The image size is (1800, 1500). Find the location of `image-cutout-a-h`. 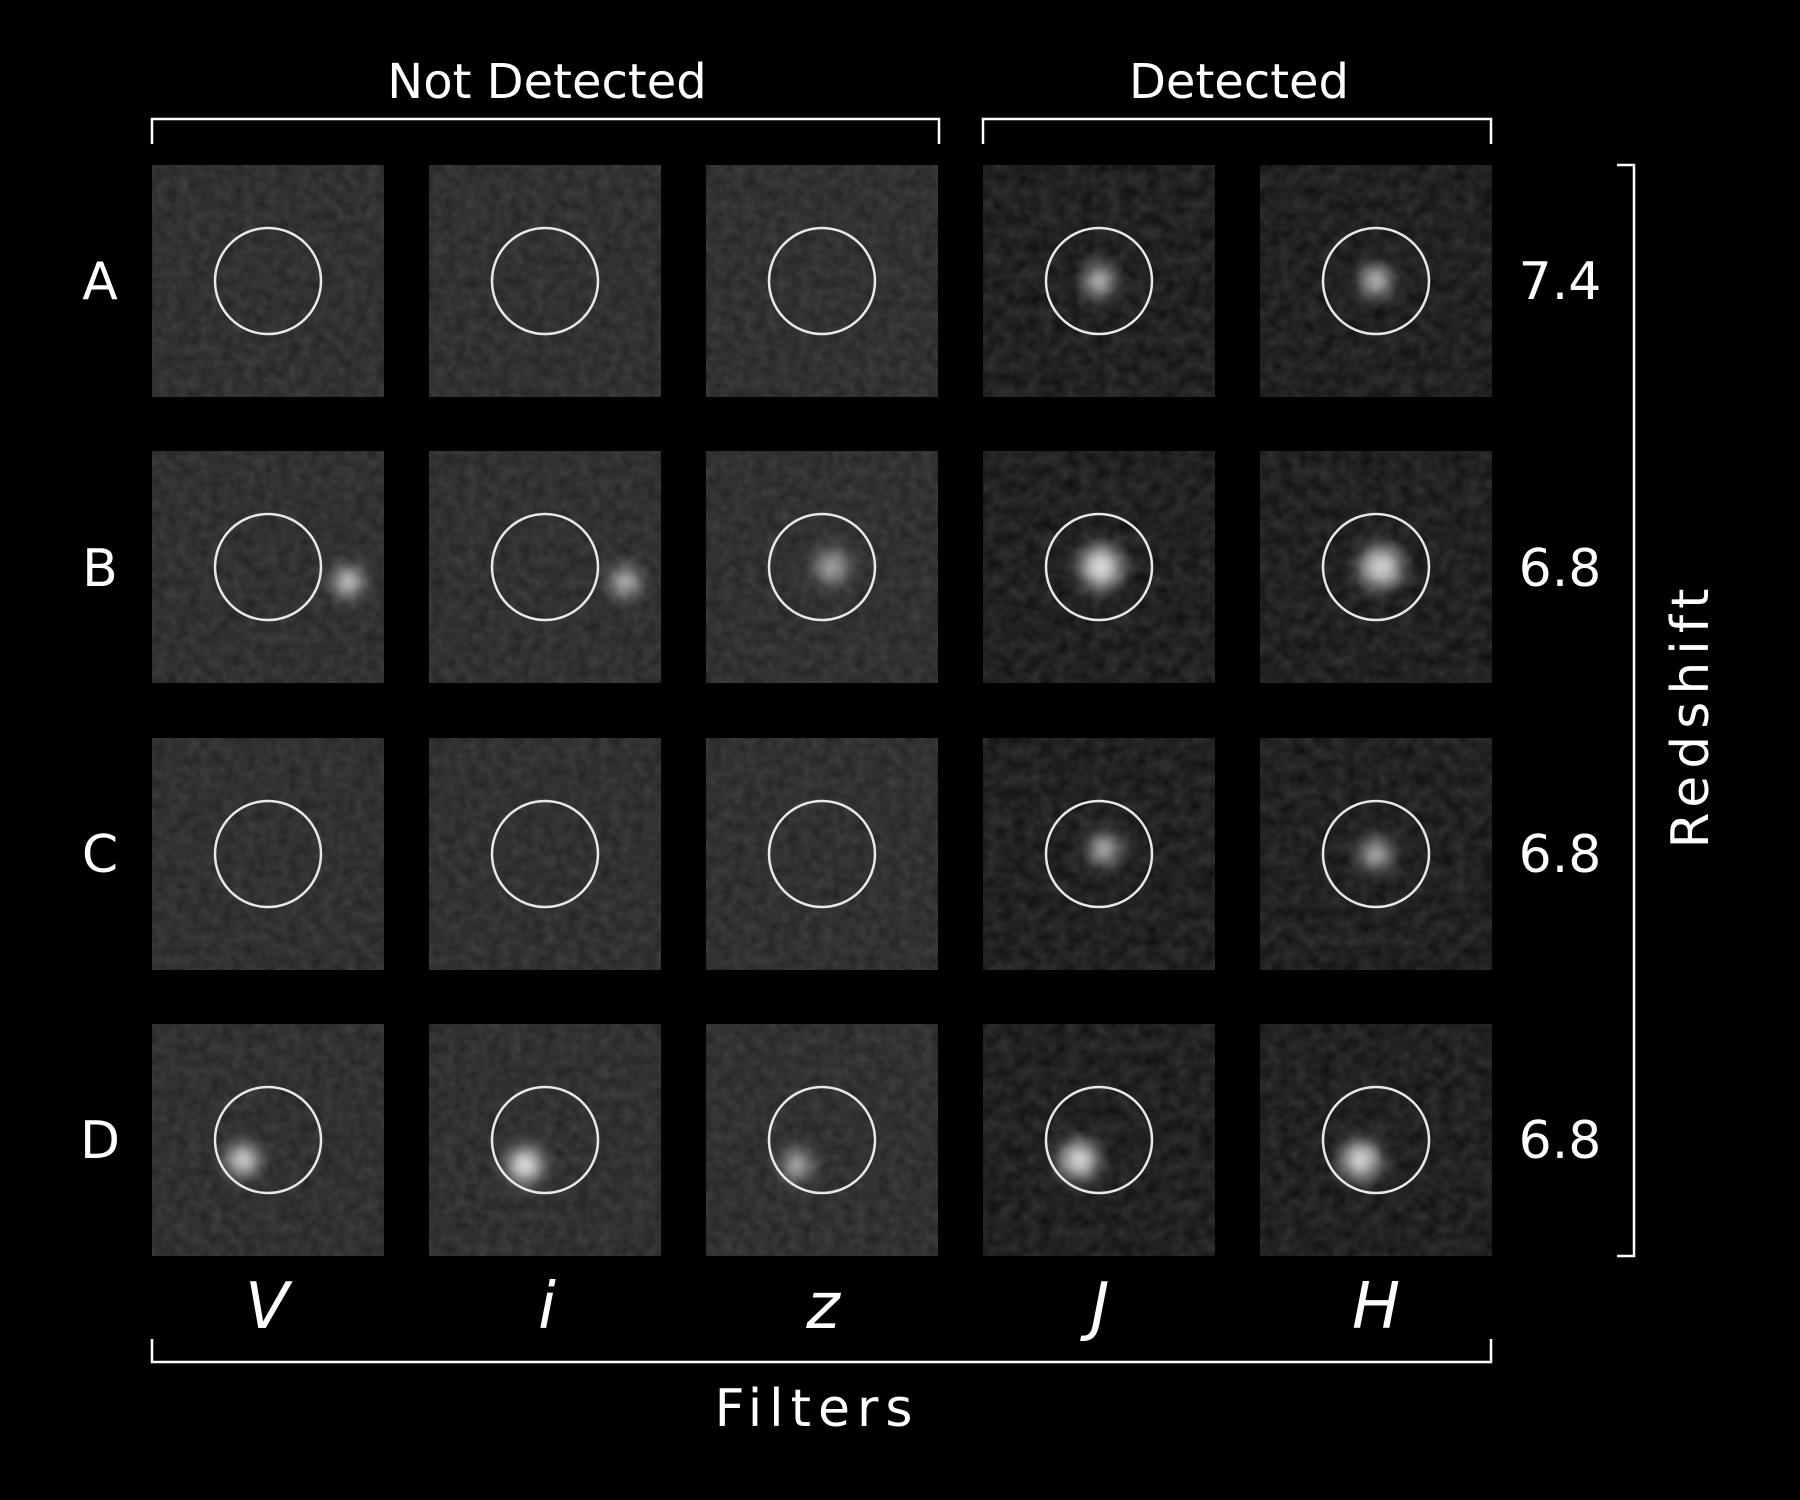

image-cutout-a-h is located at coordinates (1376, 281).